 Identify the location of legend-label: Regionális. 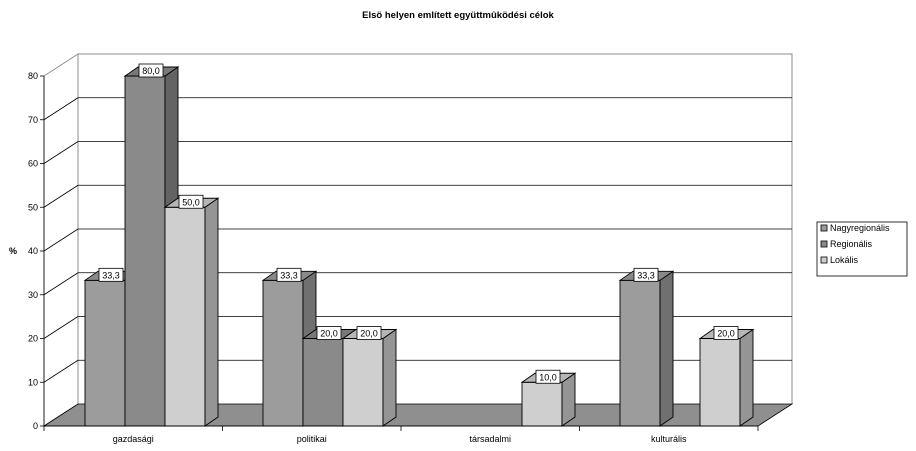
(851, 244).